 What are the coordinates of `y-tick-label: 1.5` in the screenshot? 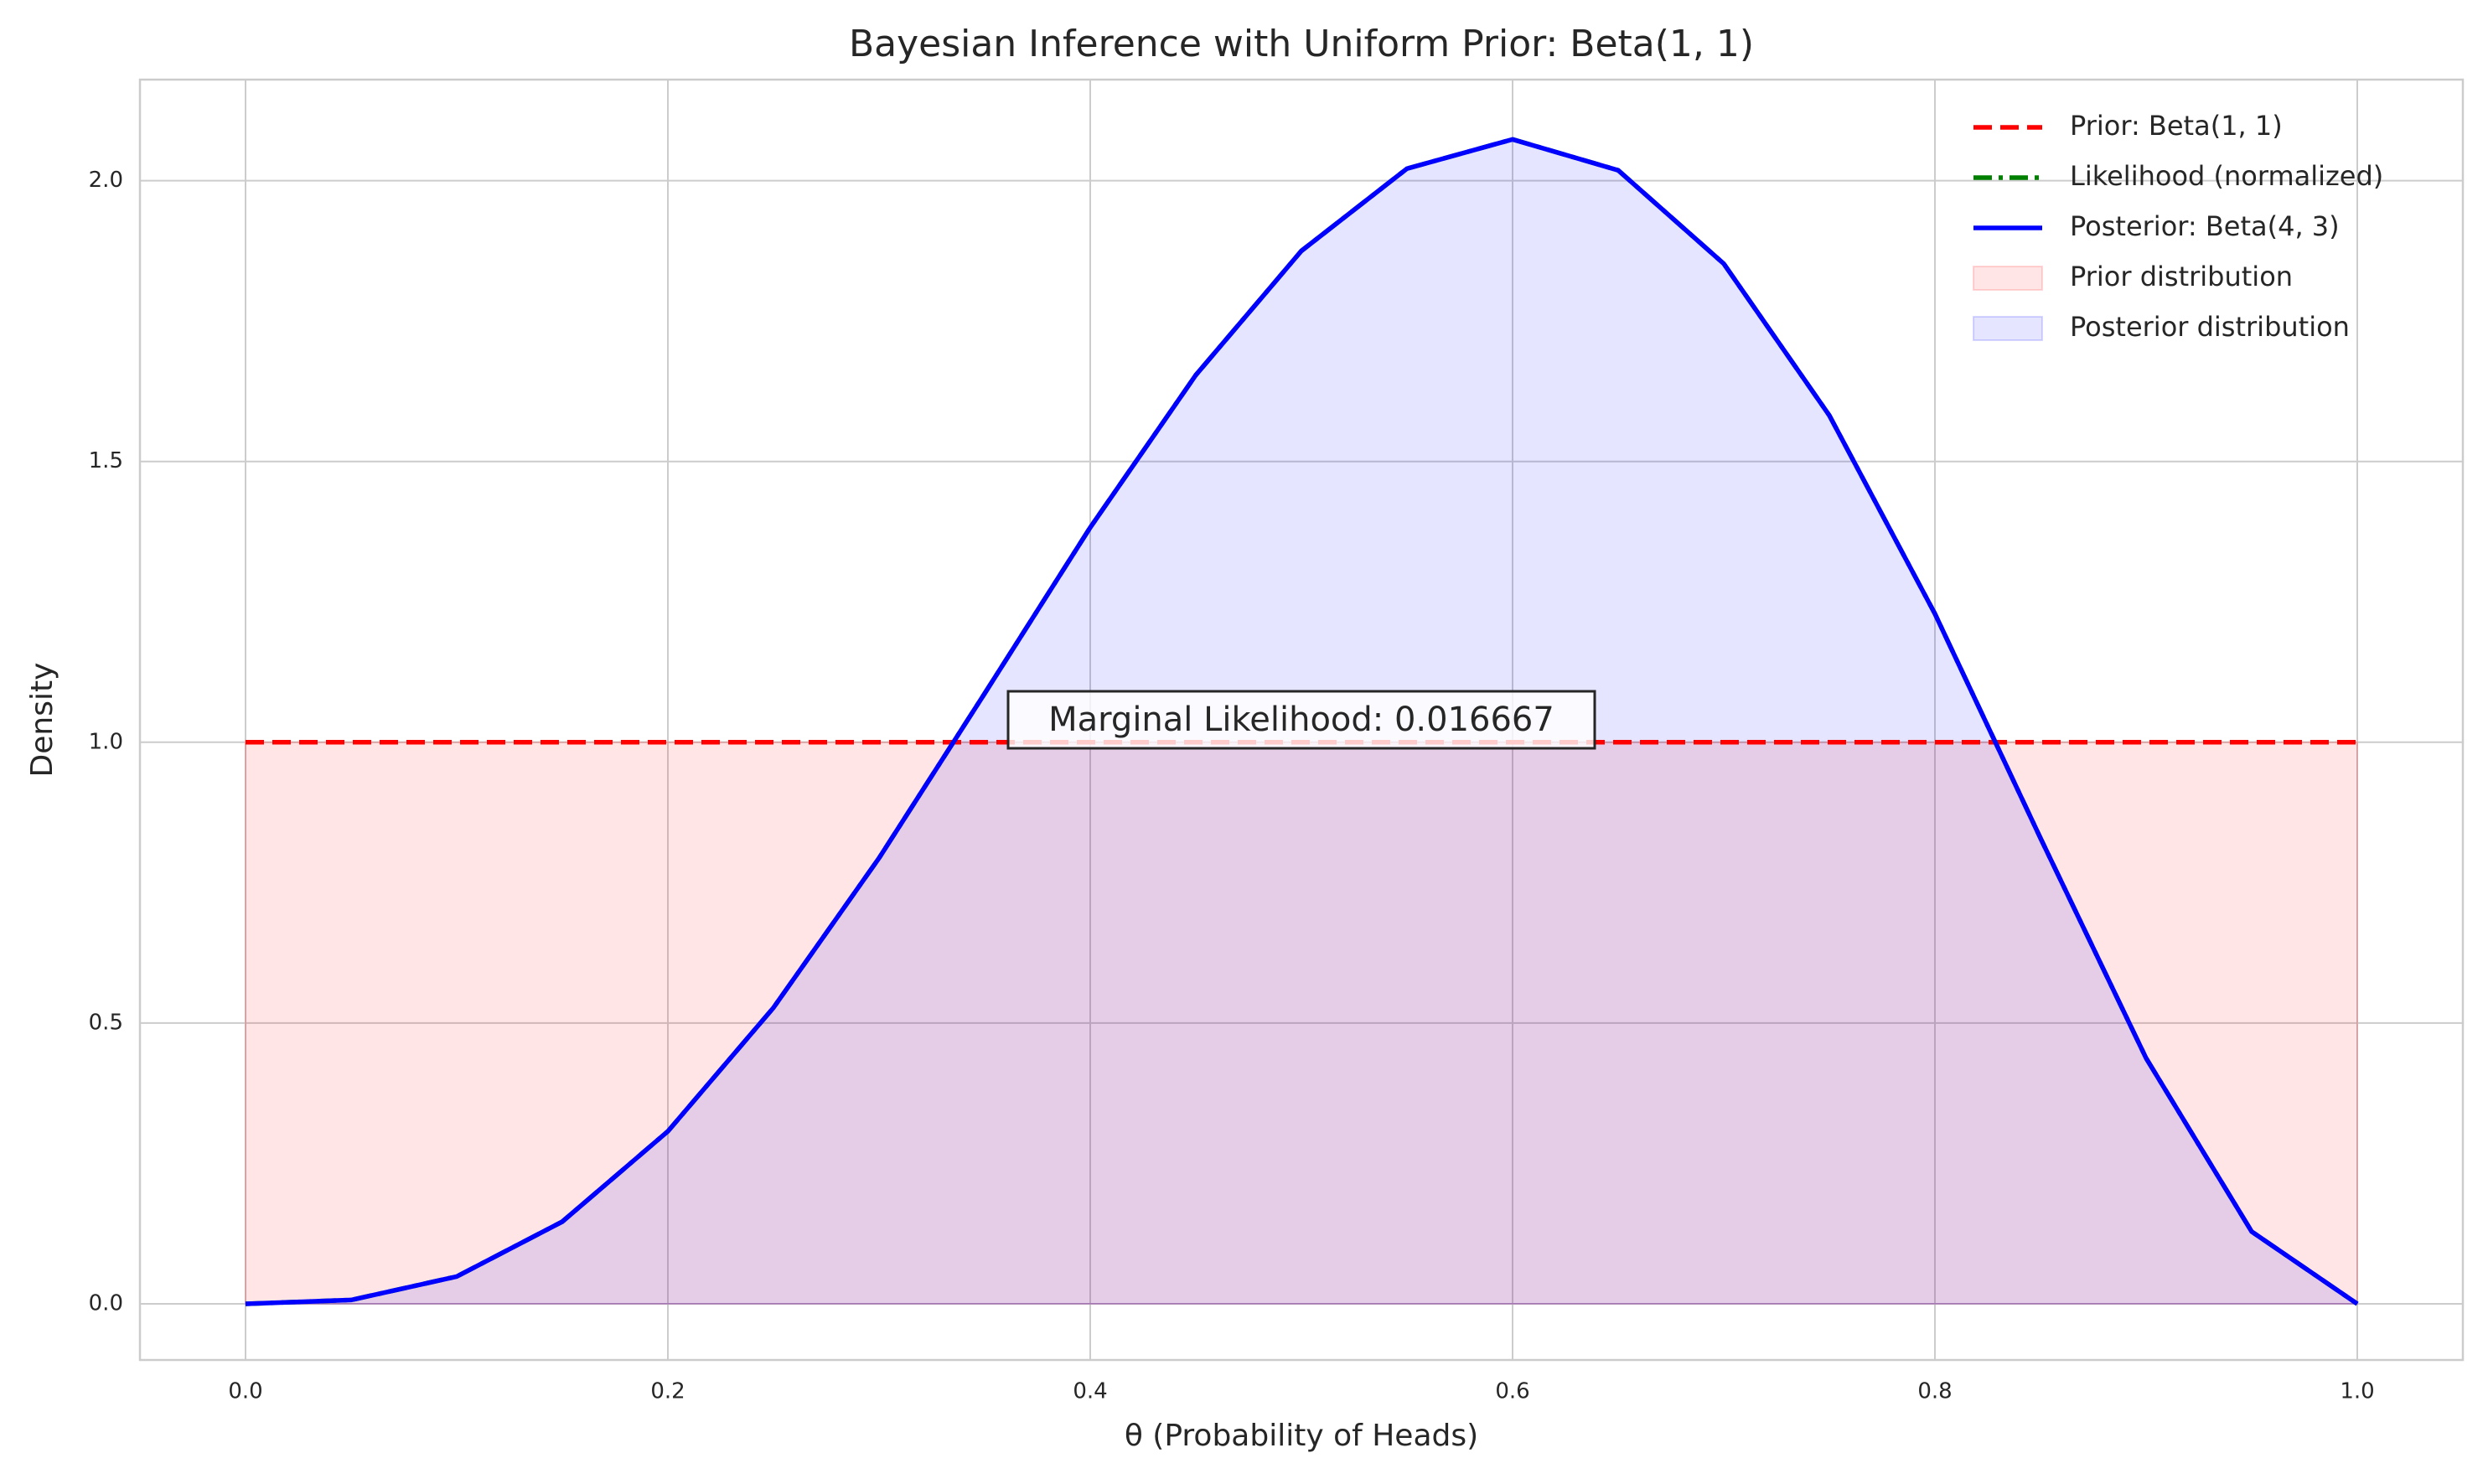 It's located at (106, 461).